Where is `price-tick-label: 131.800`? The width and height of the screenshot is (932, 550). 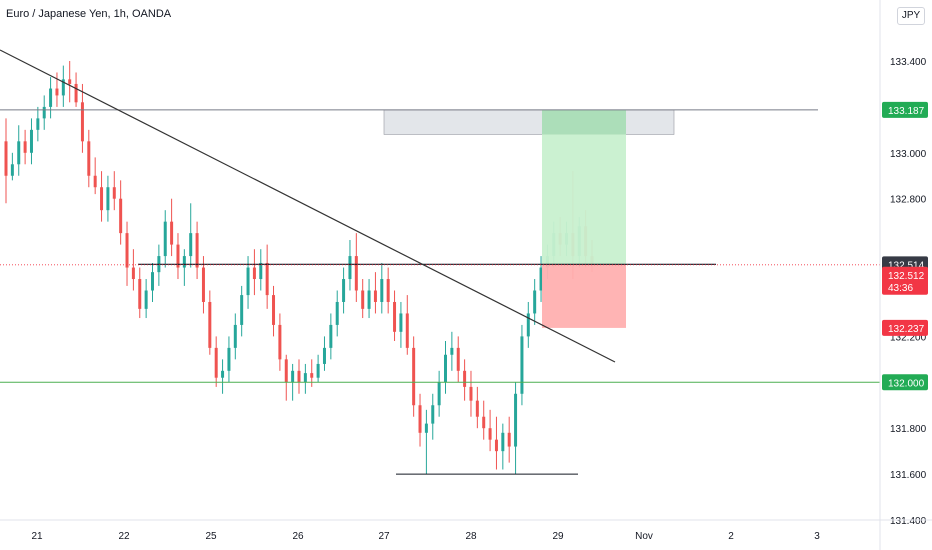 price-tick-label: 131.800 is located at coordinates (908, 429).